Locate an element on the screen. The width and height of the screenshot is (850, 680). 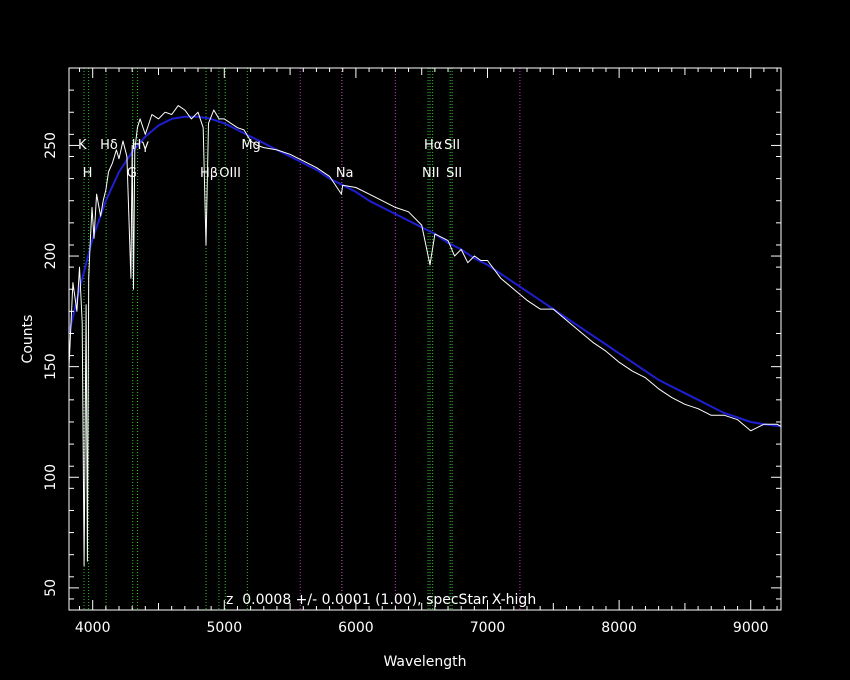
x-tick-label-3: 7000 is located at coordinates (488, 628).